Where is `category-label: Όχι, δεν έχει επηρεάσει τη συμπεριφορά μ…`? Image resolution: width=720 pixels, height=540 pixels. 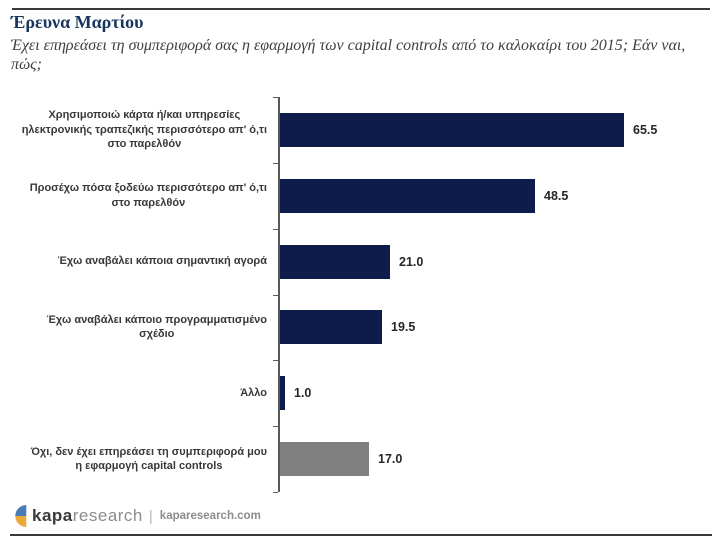 category-label: Όχι, δεν έχει επηρεάσει τη συμπεριφορά μ… is located at coordinates (148, 459).